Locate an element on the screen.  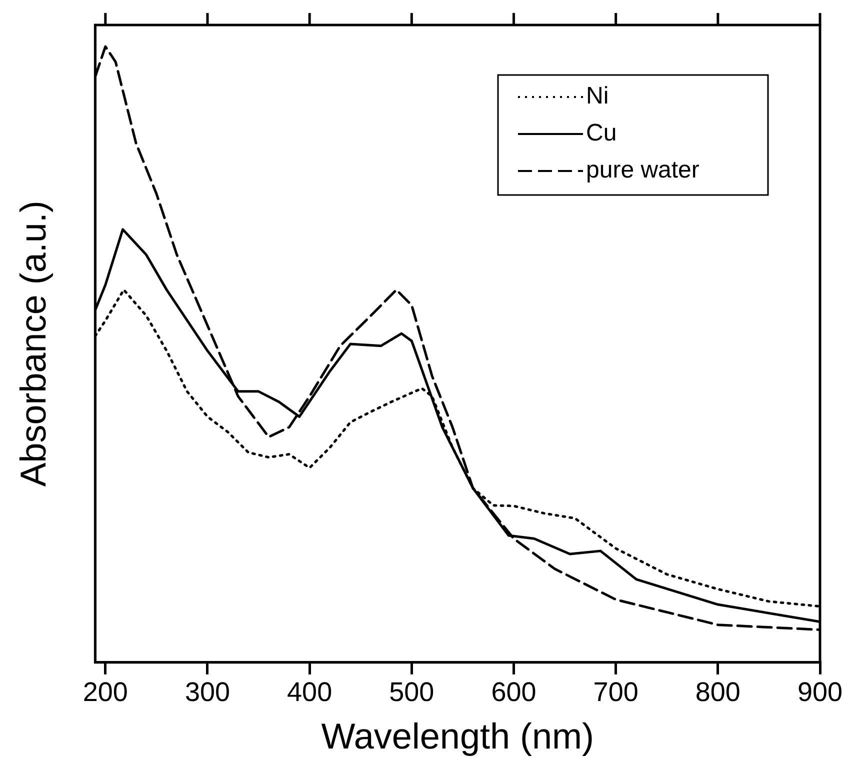
legend-label: Cu is located at coordinates (601, 133).